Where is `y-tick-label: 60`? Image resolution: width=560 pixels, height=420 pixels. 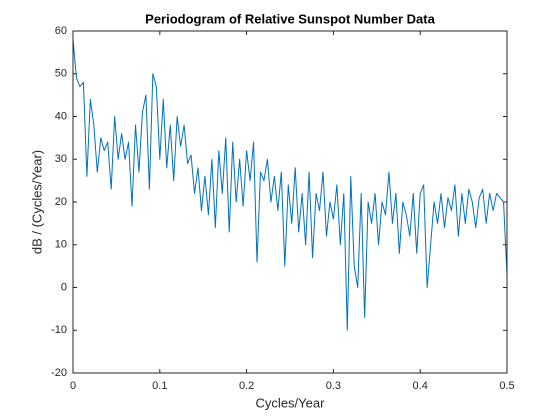
y-tick-label: 60 is located at coordinates (61, 31).